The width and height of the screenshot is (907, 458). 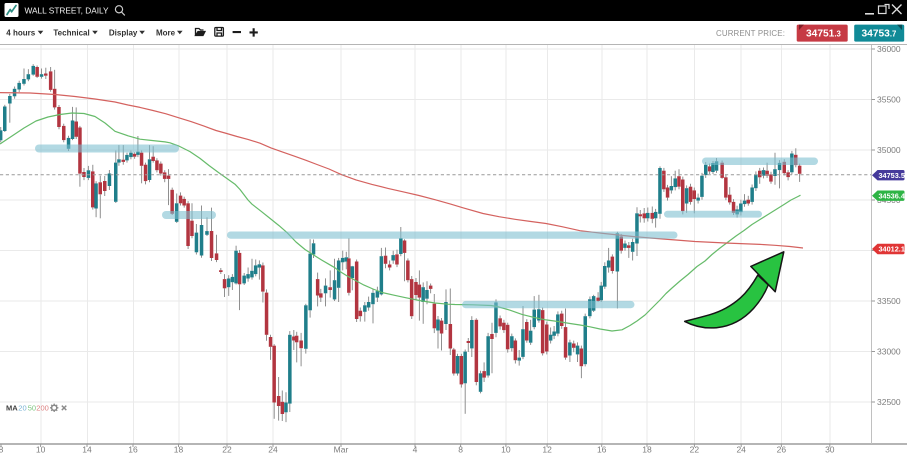 I want to click on svg-text: 34753.5, so click(x=892, y=175).